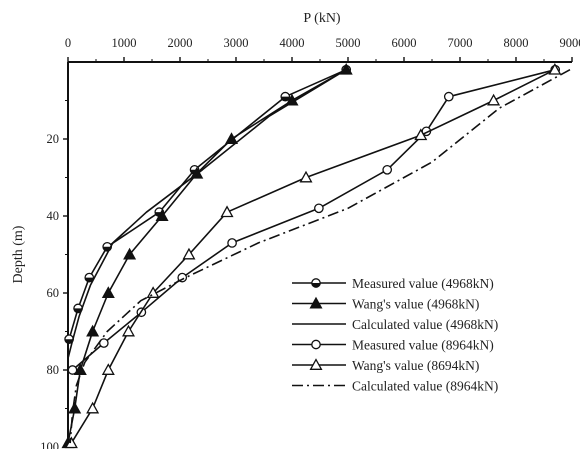 The image size is (580, 449). Describe the element at coordinates (460, 43) in the screenshot. I see `x-tick-label: 7000` at that location.